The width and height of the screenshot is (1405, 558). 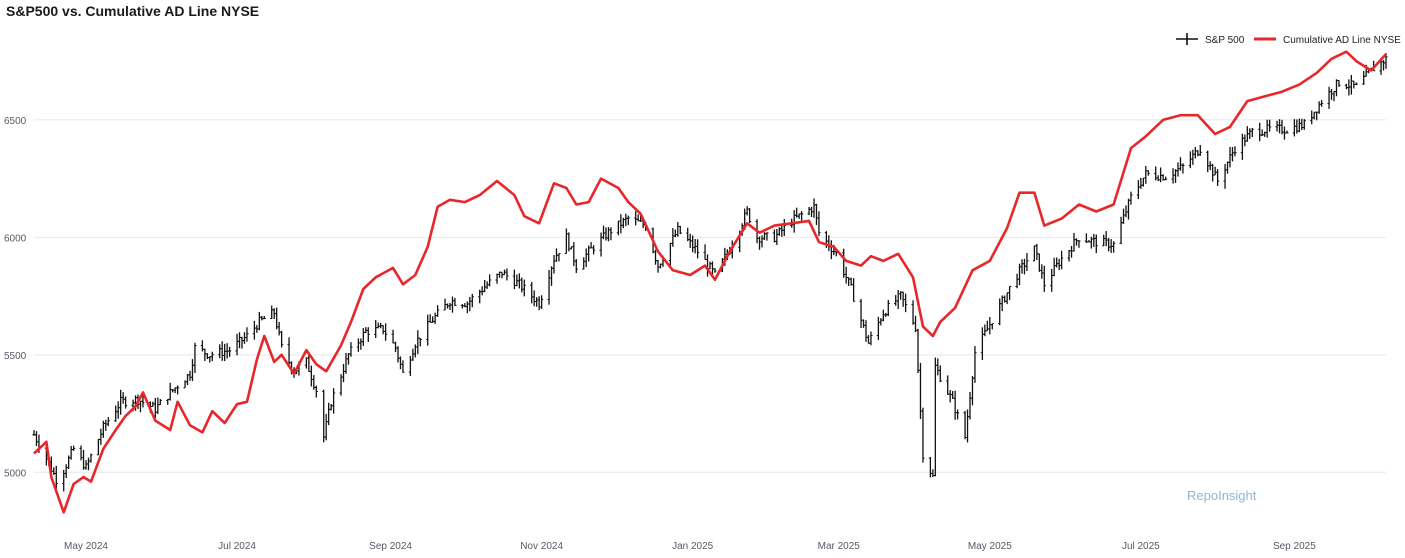 I want to click on y-tick-label: 5500, so click(x=15, y=356).